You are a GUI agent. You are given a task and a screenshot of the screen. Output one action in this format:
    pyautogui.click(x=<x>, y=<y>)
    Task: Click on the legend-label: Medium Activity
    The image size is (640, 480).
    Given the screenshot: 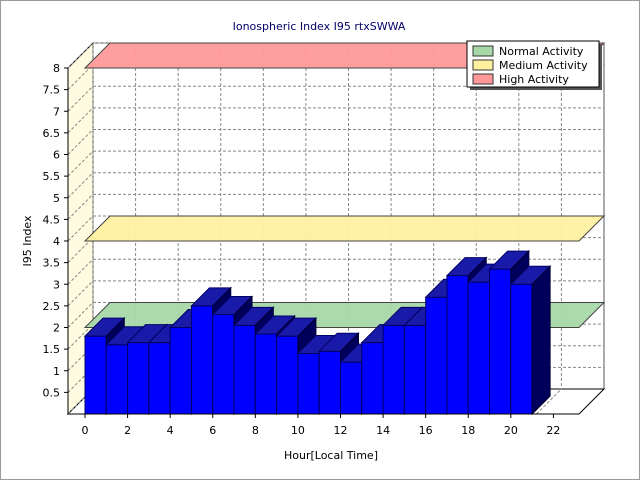 What is the action you would take?
    pyautogui.click(x=543, y=65)
    